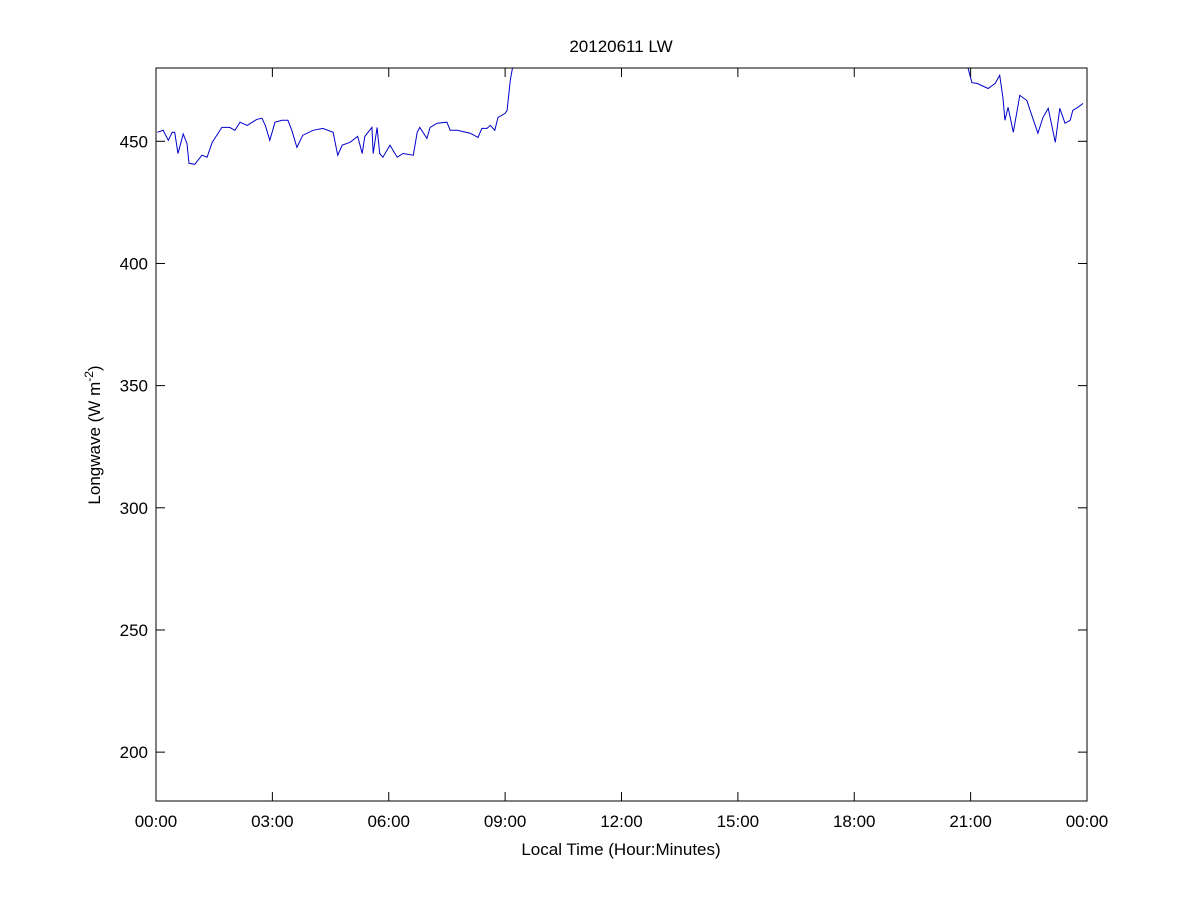 Image resolution: width=1201 pixels, height=901 pixels. I want to click on y-tick-label: 400, so click(134, 263).